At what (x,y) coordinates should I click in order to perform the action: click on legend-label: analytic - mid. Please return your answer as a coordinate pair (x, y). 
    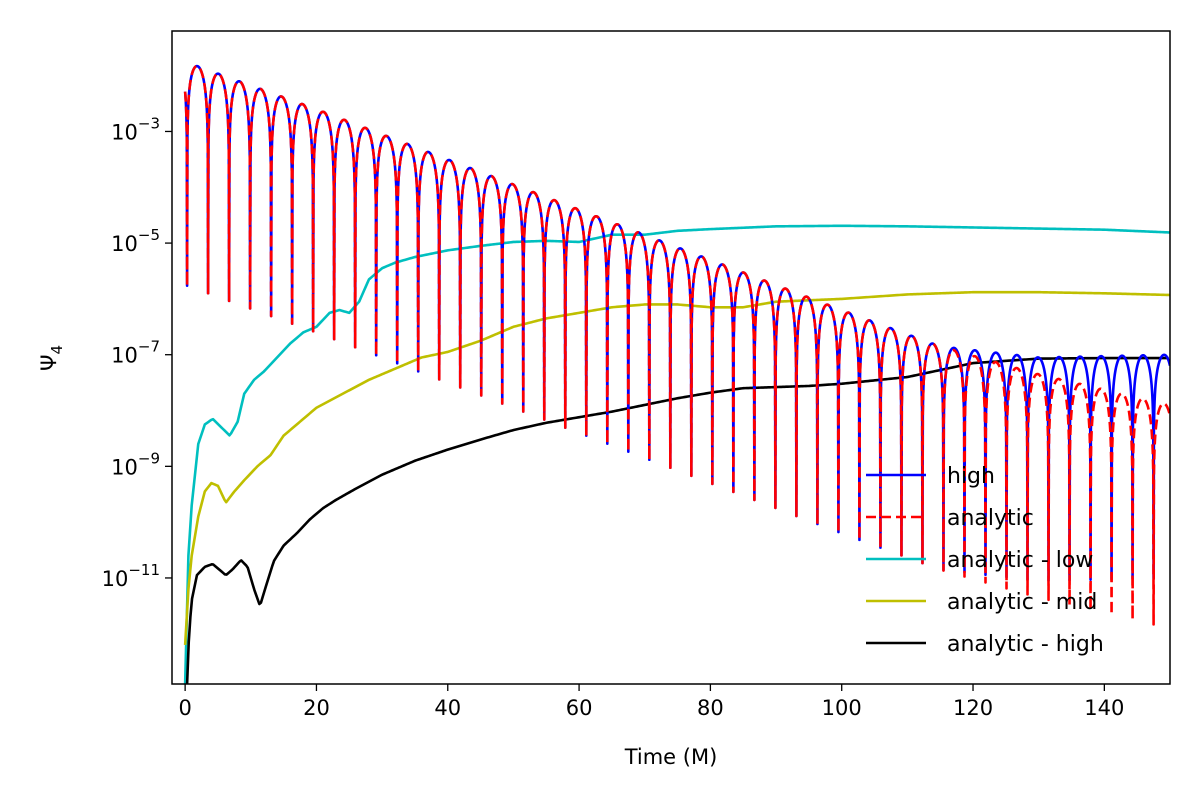
    Looking at the image, I should click on (1022, 602).